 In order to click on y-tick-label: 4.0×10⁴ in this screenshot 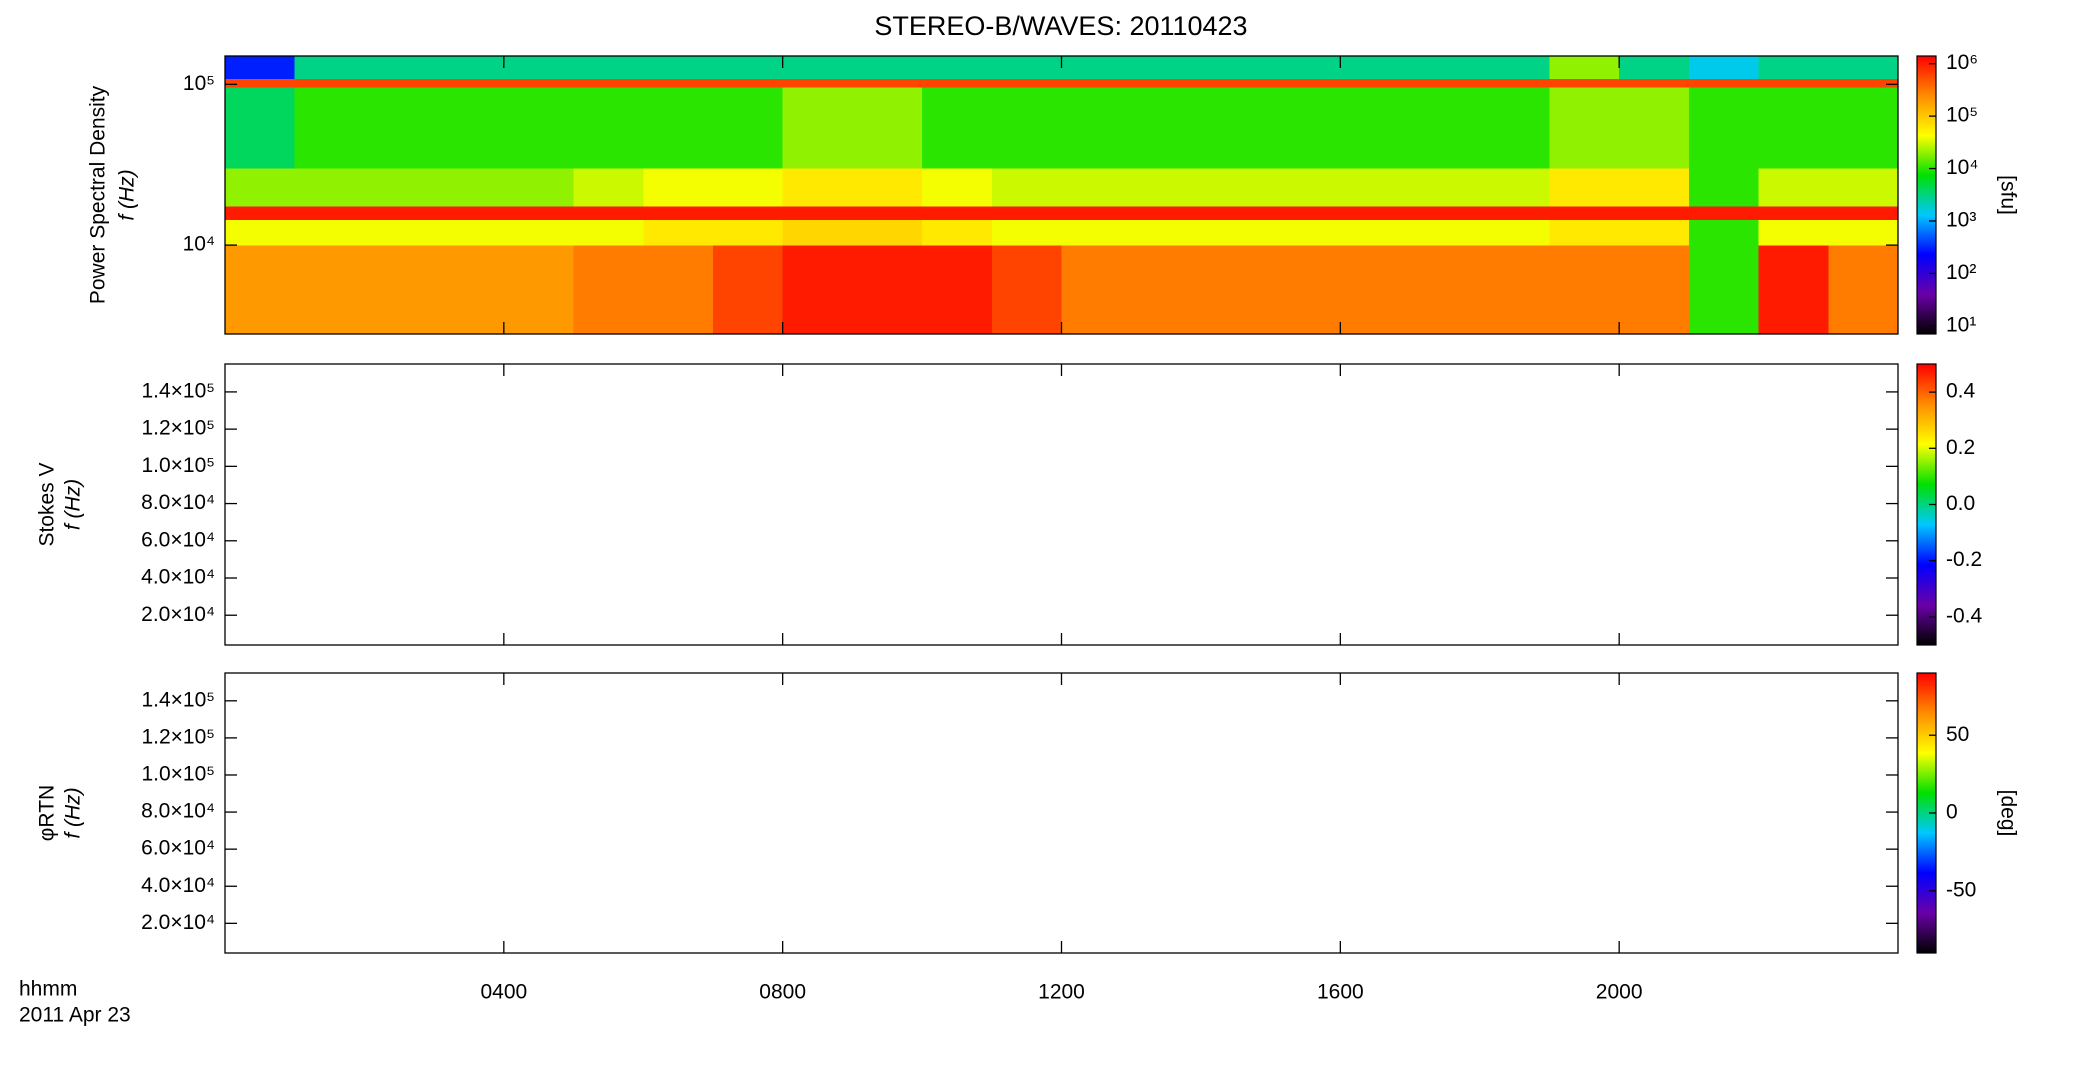, I will do `click(178, 577)`.